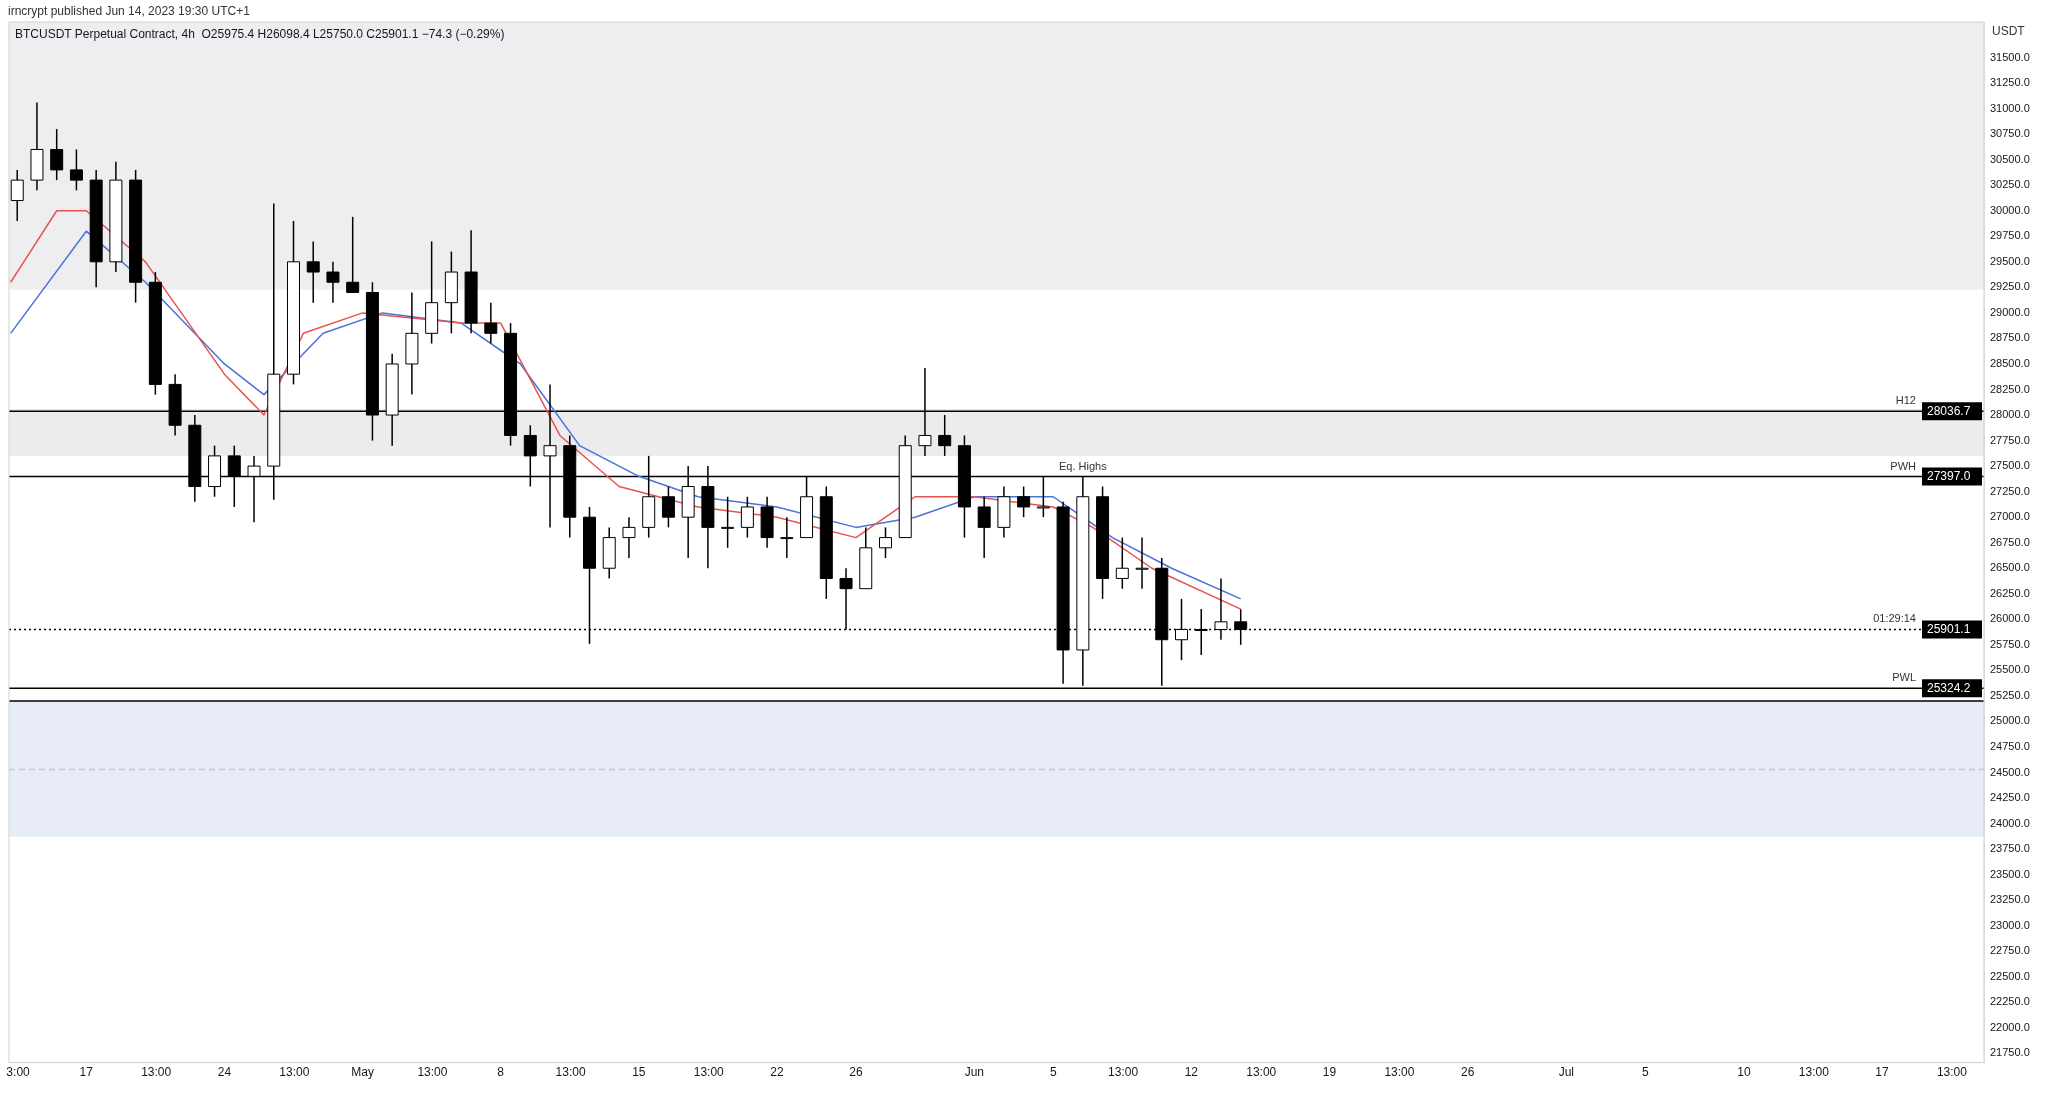 The height and width of the screenshot is (1109, 2048). What do you see at coordinates (1566, 1072) in the screenshot?
I see `x-tick-label: Jul` at bounding box center [1566, 1072].